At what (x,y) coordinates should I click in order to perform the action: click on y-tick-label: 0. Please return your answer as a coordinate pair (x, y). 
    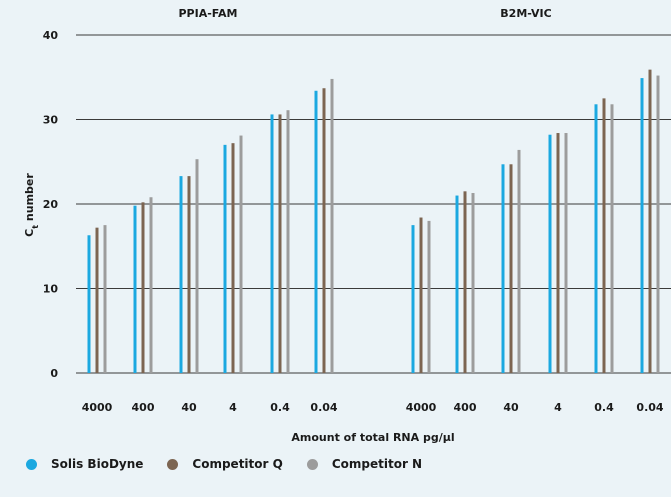
    Looking at the image, I should click on (54, 373).